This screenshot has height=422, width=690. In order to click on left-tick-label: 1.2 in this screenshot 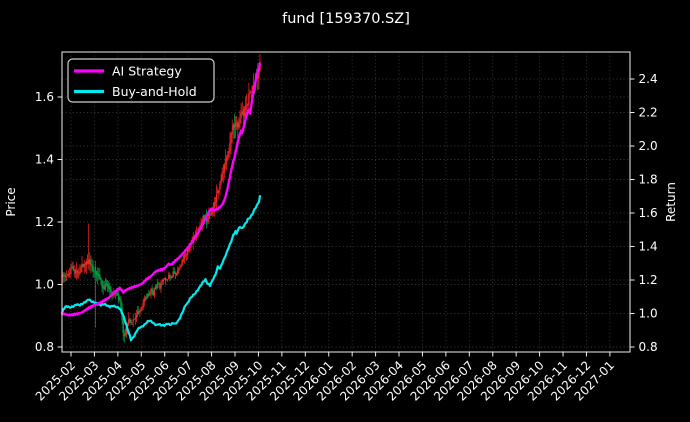, I will do `click(44, 222)`.